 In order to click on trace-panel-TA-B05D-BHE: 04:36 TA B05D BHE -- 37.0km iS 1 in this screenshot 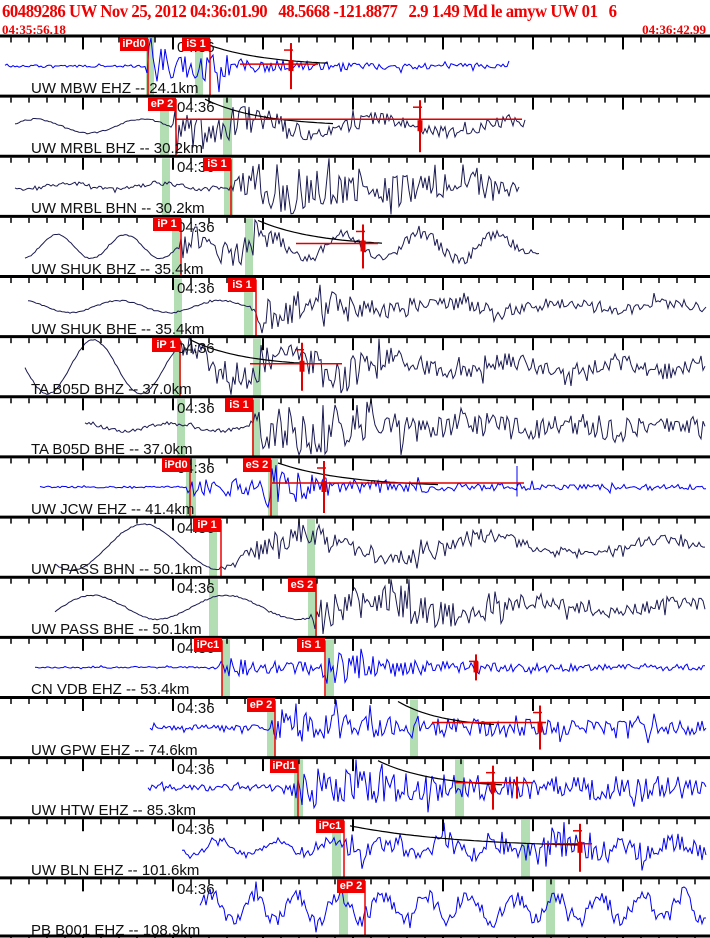, I will do `click(355, 427)`.